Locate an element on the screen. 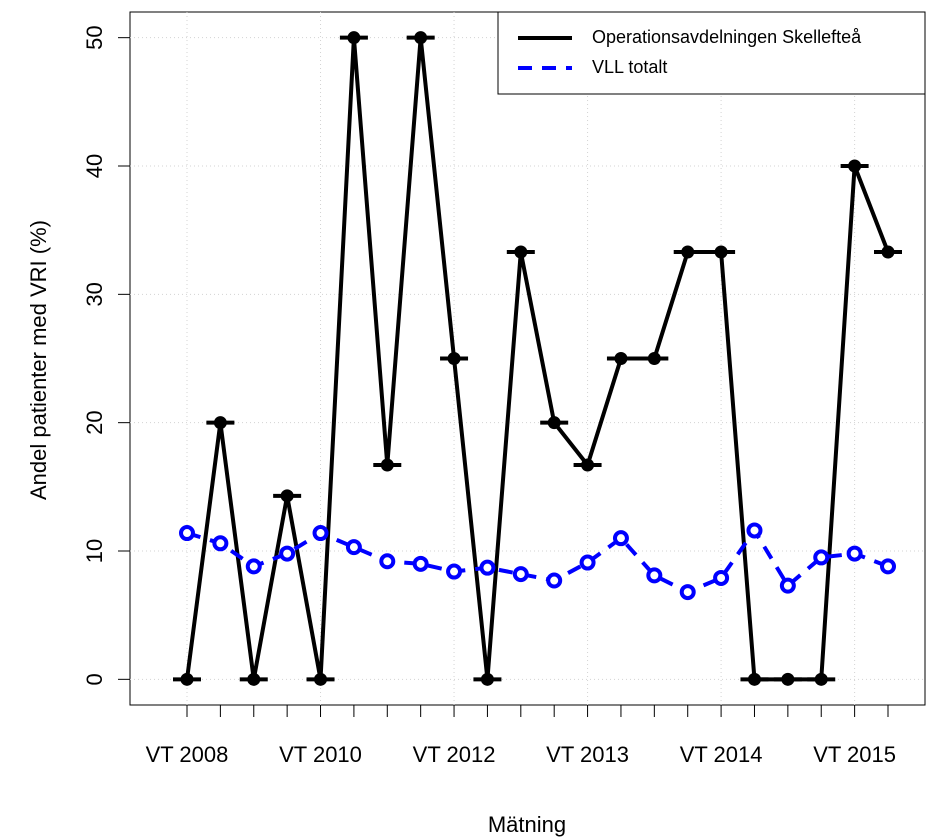 The image size is (932, 840). x-tick-label: VT 2010 is located at coordinates (320, 754).